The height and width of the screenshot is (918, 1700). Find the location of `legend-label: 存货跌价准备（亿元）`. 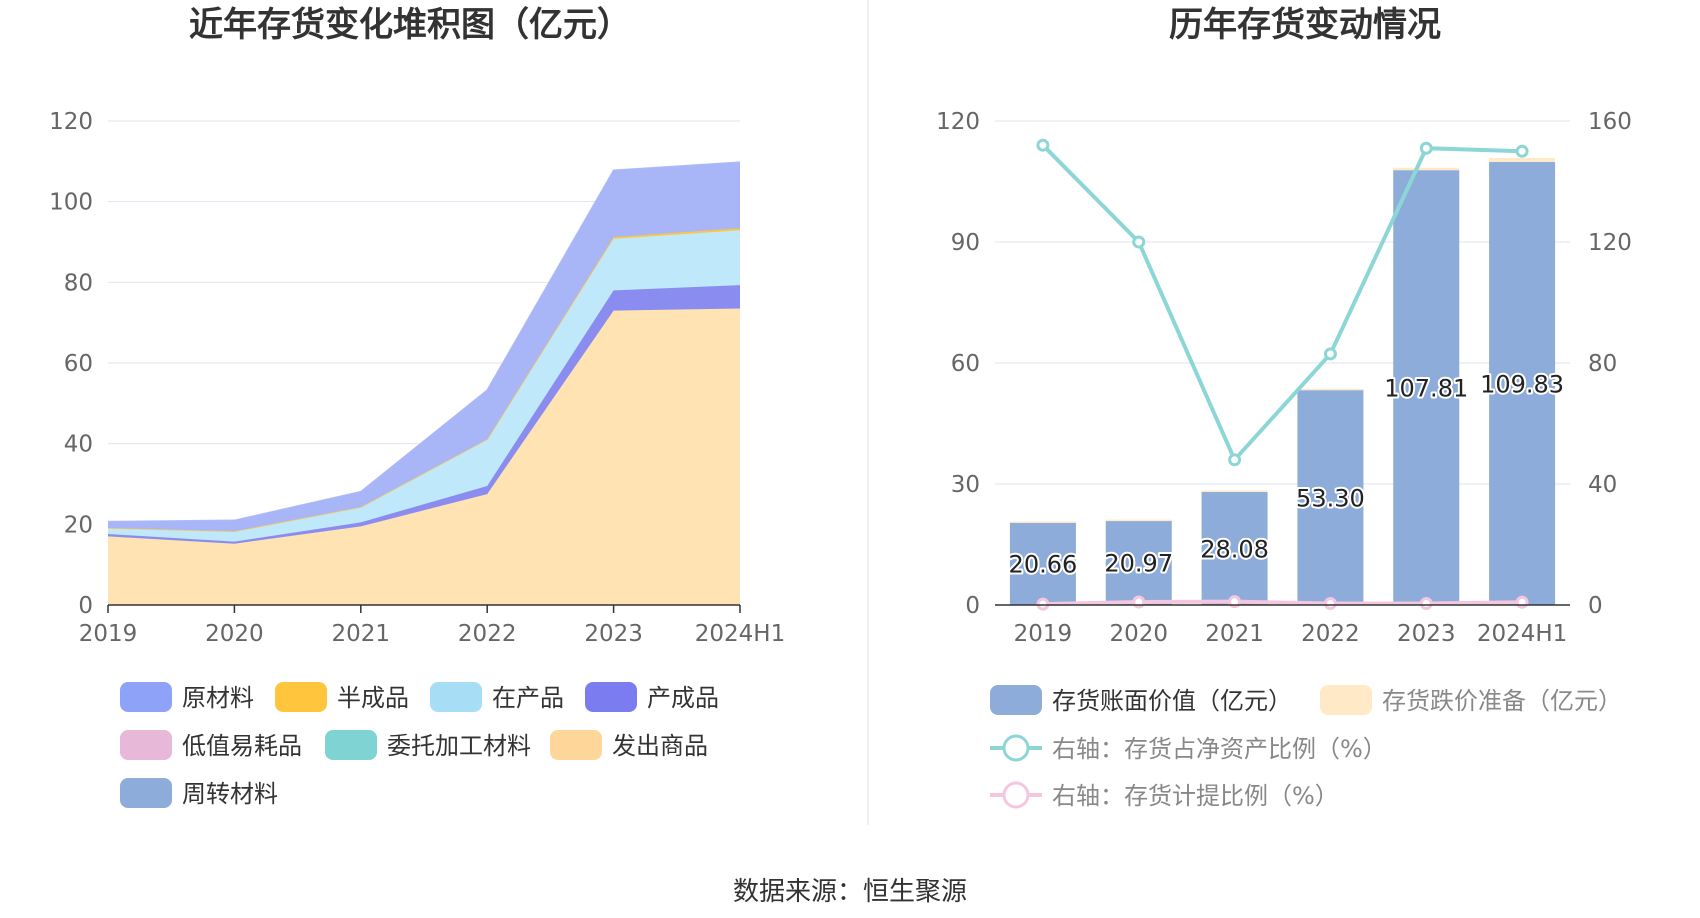

legend-label: 存货跌价准备（亿元） is located at coordinates (1502, 701).